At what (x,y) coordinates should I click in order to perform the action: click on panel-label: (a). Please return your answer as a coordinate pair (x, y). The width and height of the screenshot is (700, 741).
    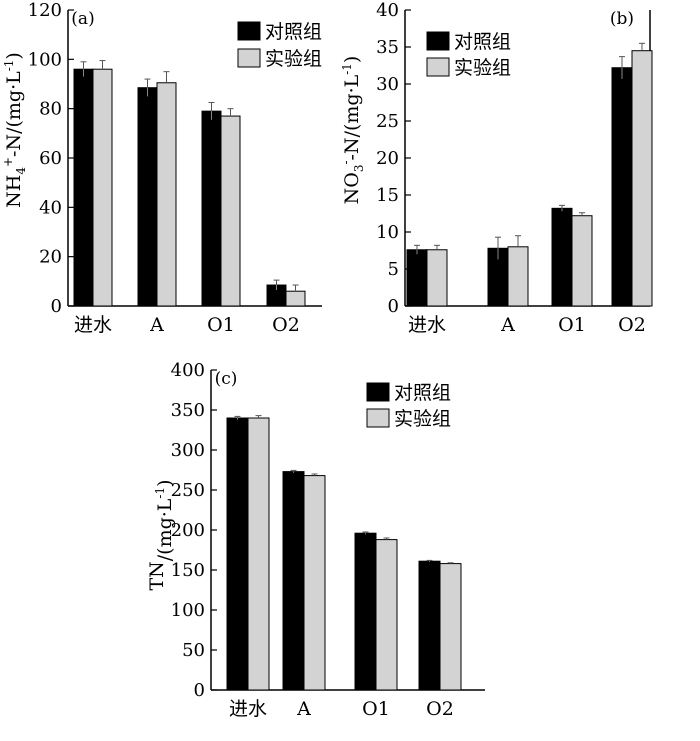
    Looking at the image, I should click on (82, 19).